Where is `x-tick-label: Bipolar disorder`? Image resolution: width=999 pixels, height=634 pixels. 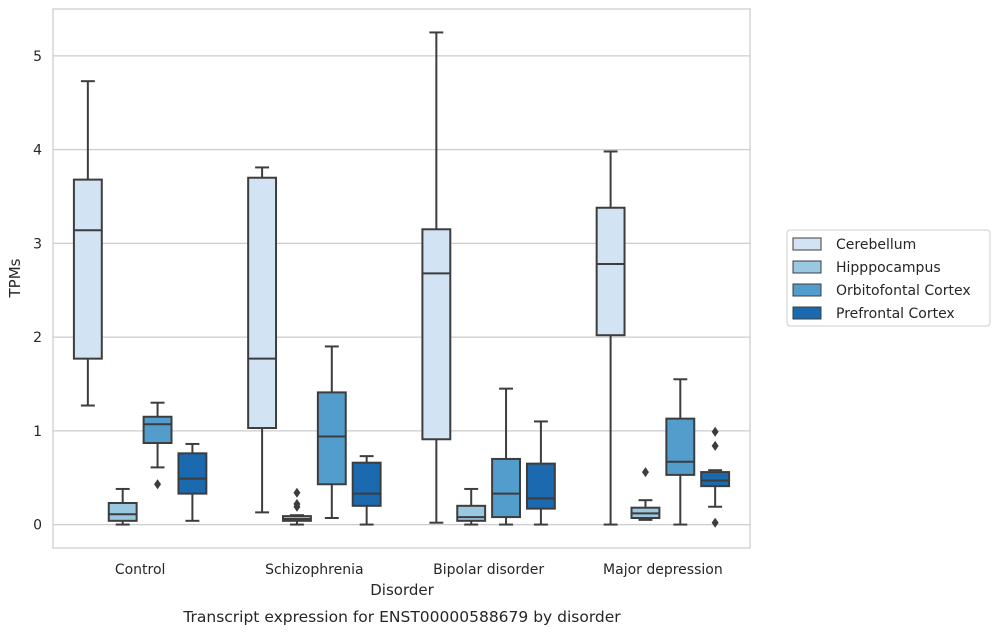 x-tick-label: Bipolar disorder is located at coordinates (488, 570).